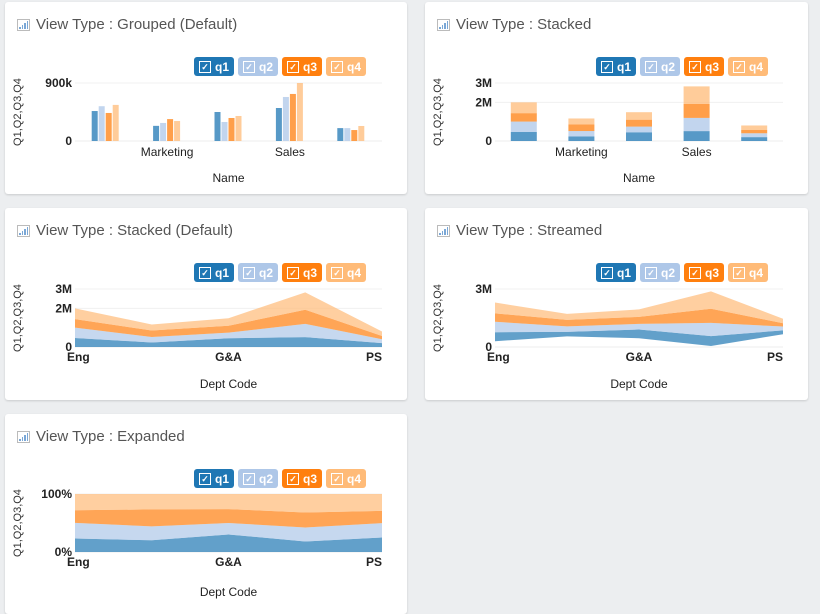 The image size is (820, 614). What do you see at coordinates (228, 178) in the screenshot?
I see `x-axis-label: Name` at bounding box center [228, 178].